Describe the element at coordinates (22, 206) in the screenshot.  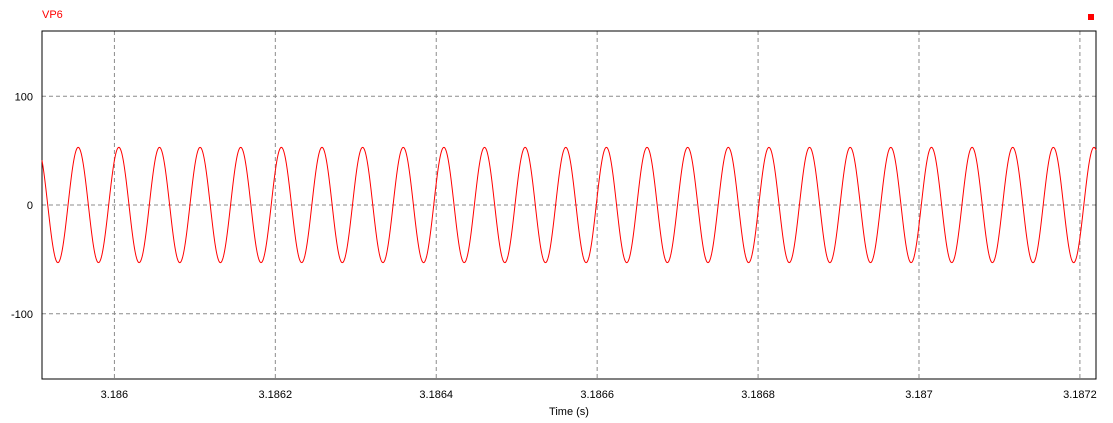
I see `y-tick-labels: 100 0 -100` at that location.